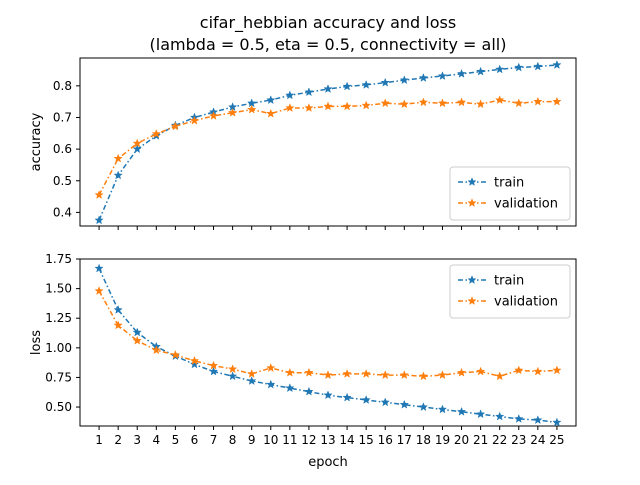 The height and width of the screenshot is (485, 640). What do you see at coordinates (556, 440) in the screenshot?
I see `x-tick-label: 25` at bounding box center [556, 440].